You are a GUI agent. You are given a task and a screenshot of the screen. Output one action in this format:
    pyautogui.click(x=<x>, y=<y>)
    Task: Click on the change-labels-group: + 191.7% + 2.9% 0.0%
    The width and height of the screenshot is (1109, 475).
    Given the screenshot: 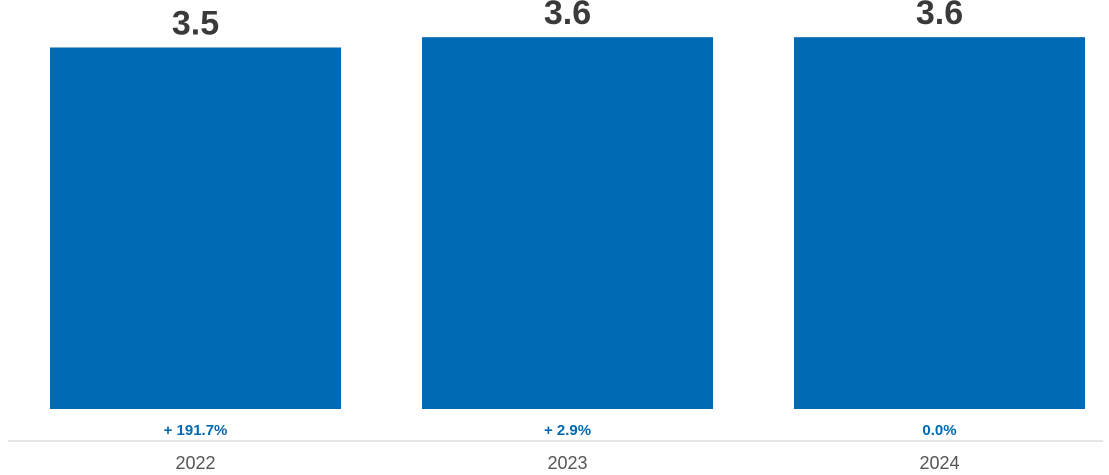 What is the action you would take?
    pyautogui.click(x=560, y=430)
    